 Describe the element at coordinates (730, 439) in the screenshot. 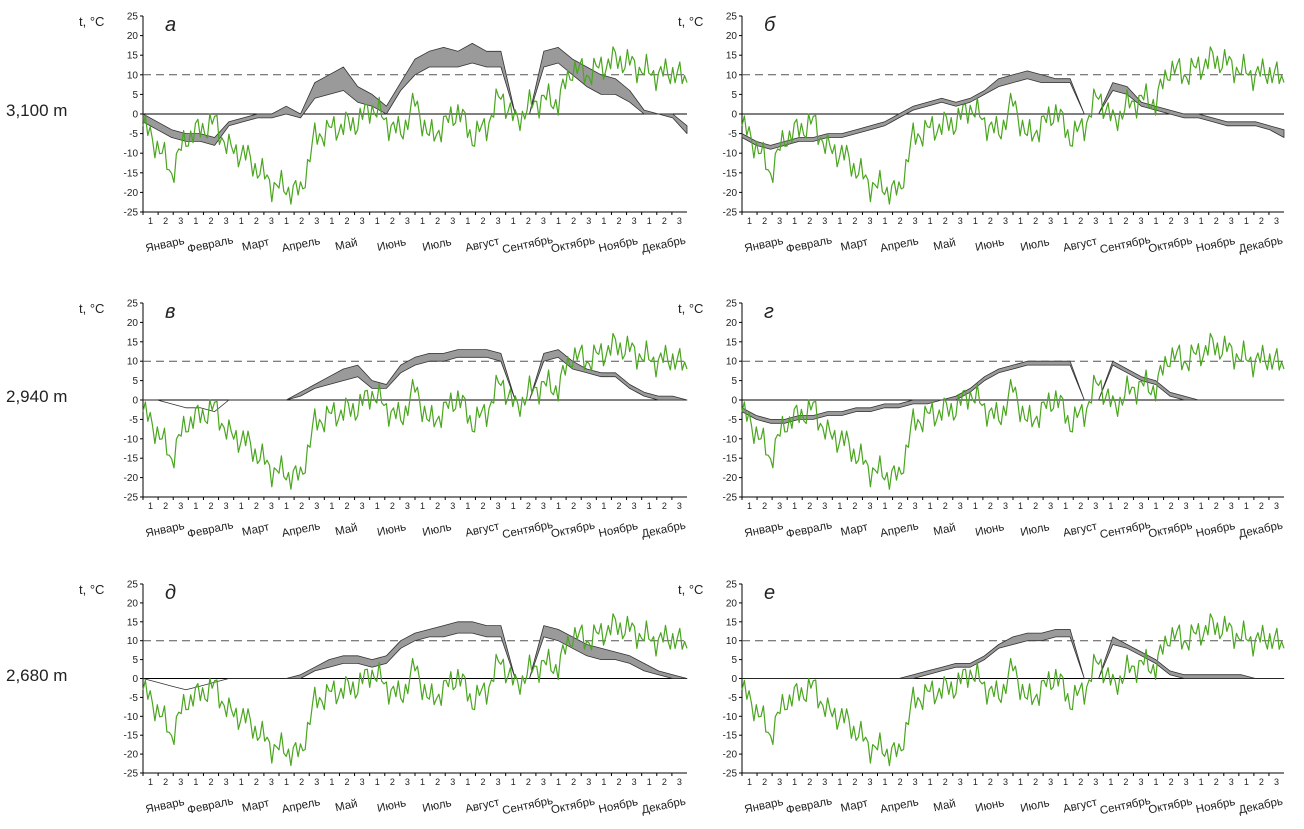

I see `y-tick-label: -10` at that location.